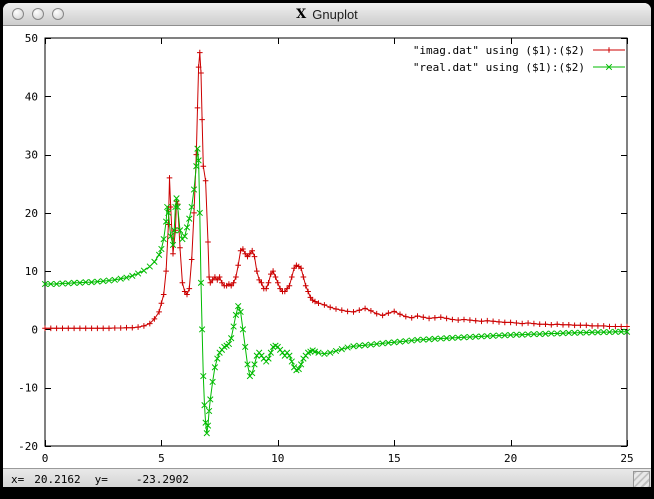 This screenshot has height=499, width=654. What do you see at coordinates (45, 458) in the screenshot?
I see `x-tick-label: 0` at bounding box center [45, 458].